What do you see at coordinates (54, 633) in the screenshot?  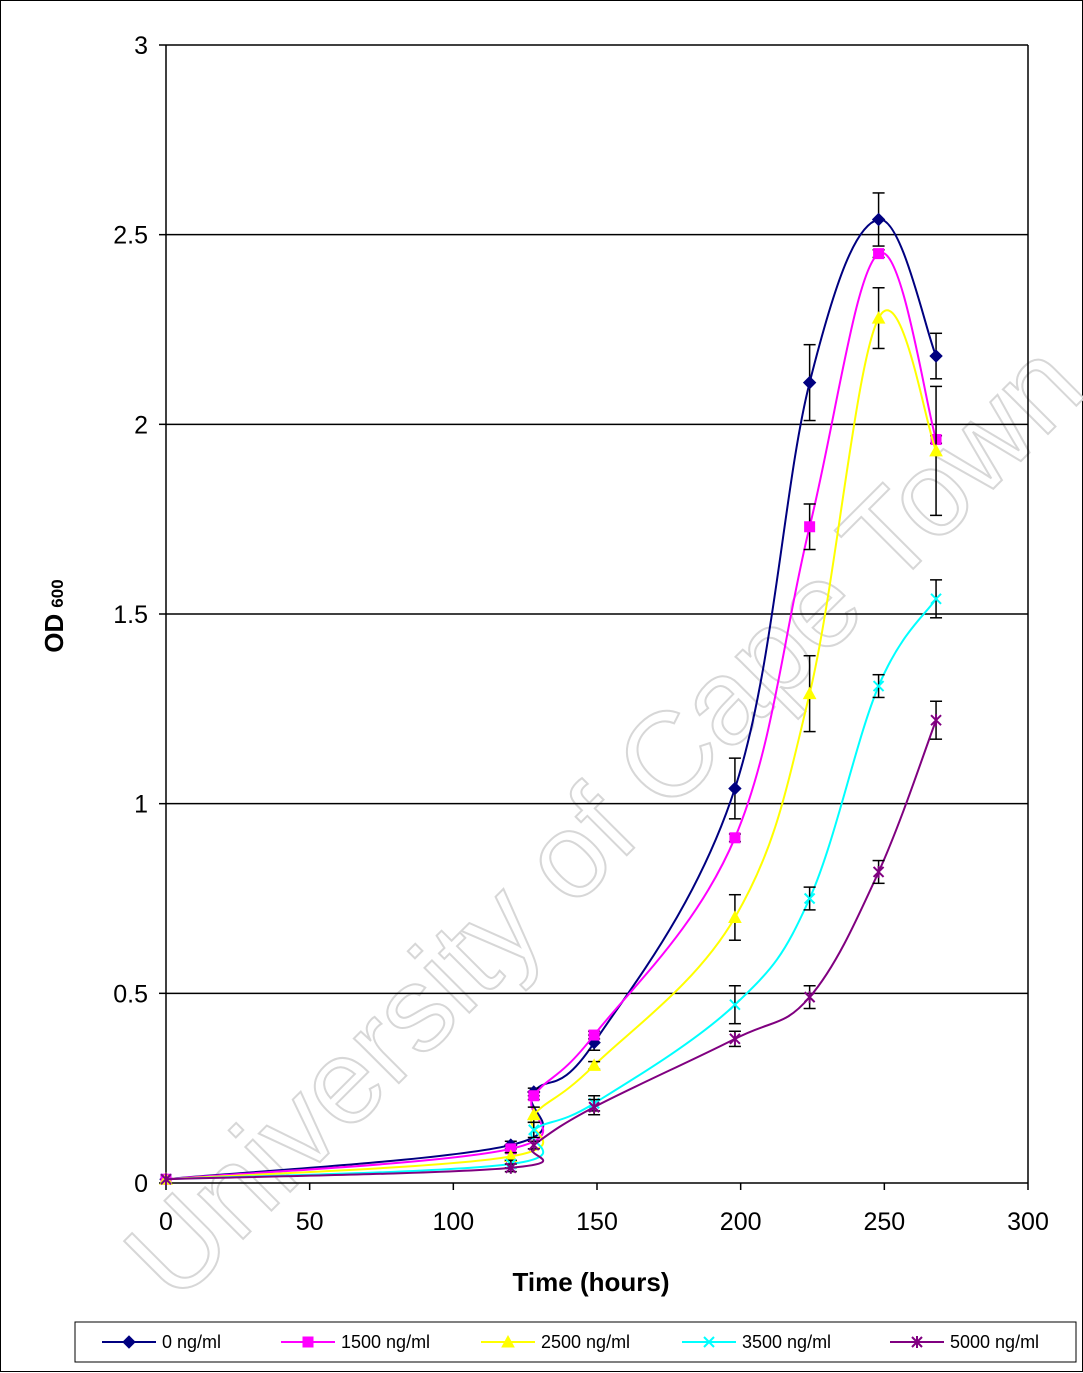 I see `y-axis-title-main: OD` at bounding box center [54, 633].